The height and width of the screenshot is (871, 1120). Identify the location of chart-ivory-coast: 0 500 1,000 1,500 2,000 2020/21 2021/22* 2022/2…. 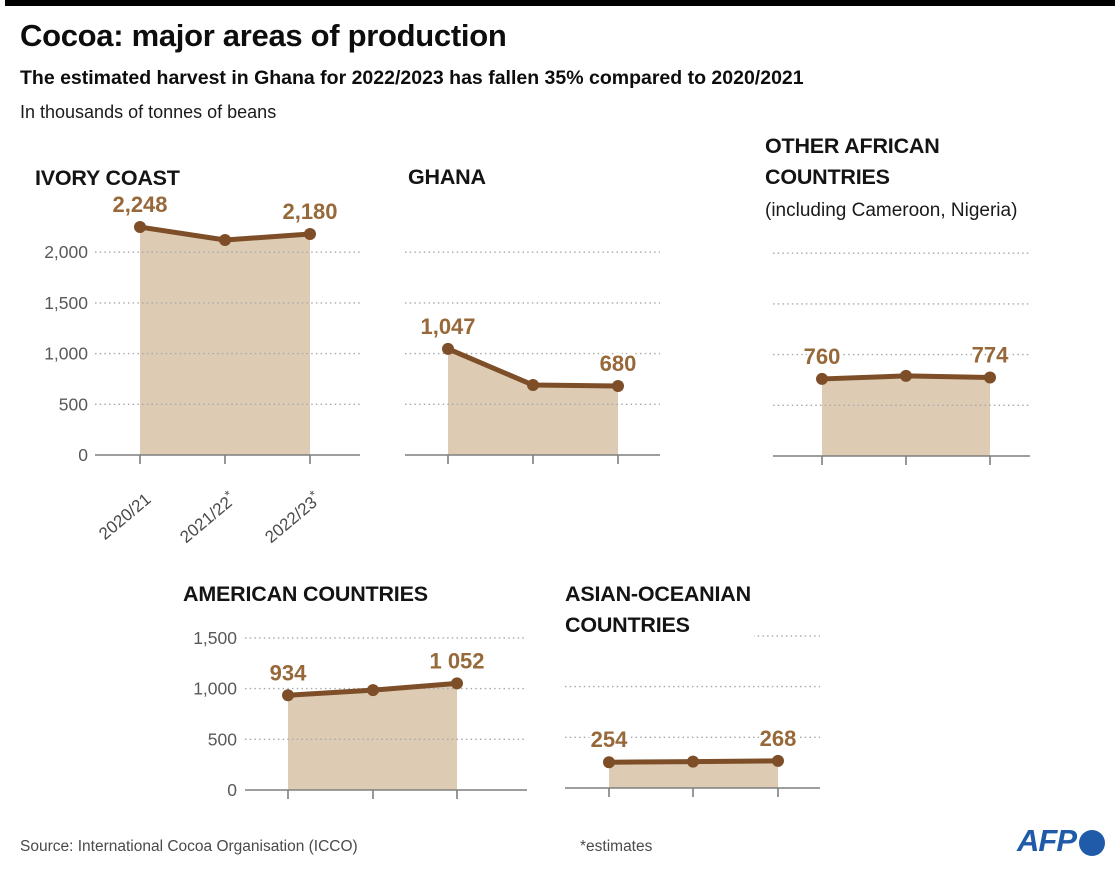
(202, 350).